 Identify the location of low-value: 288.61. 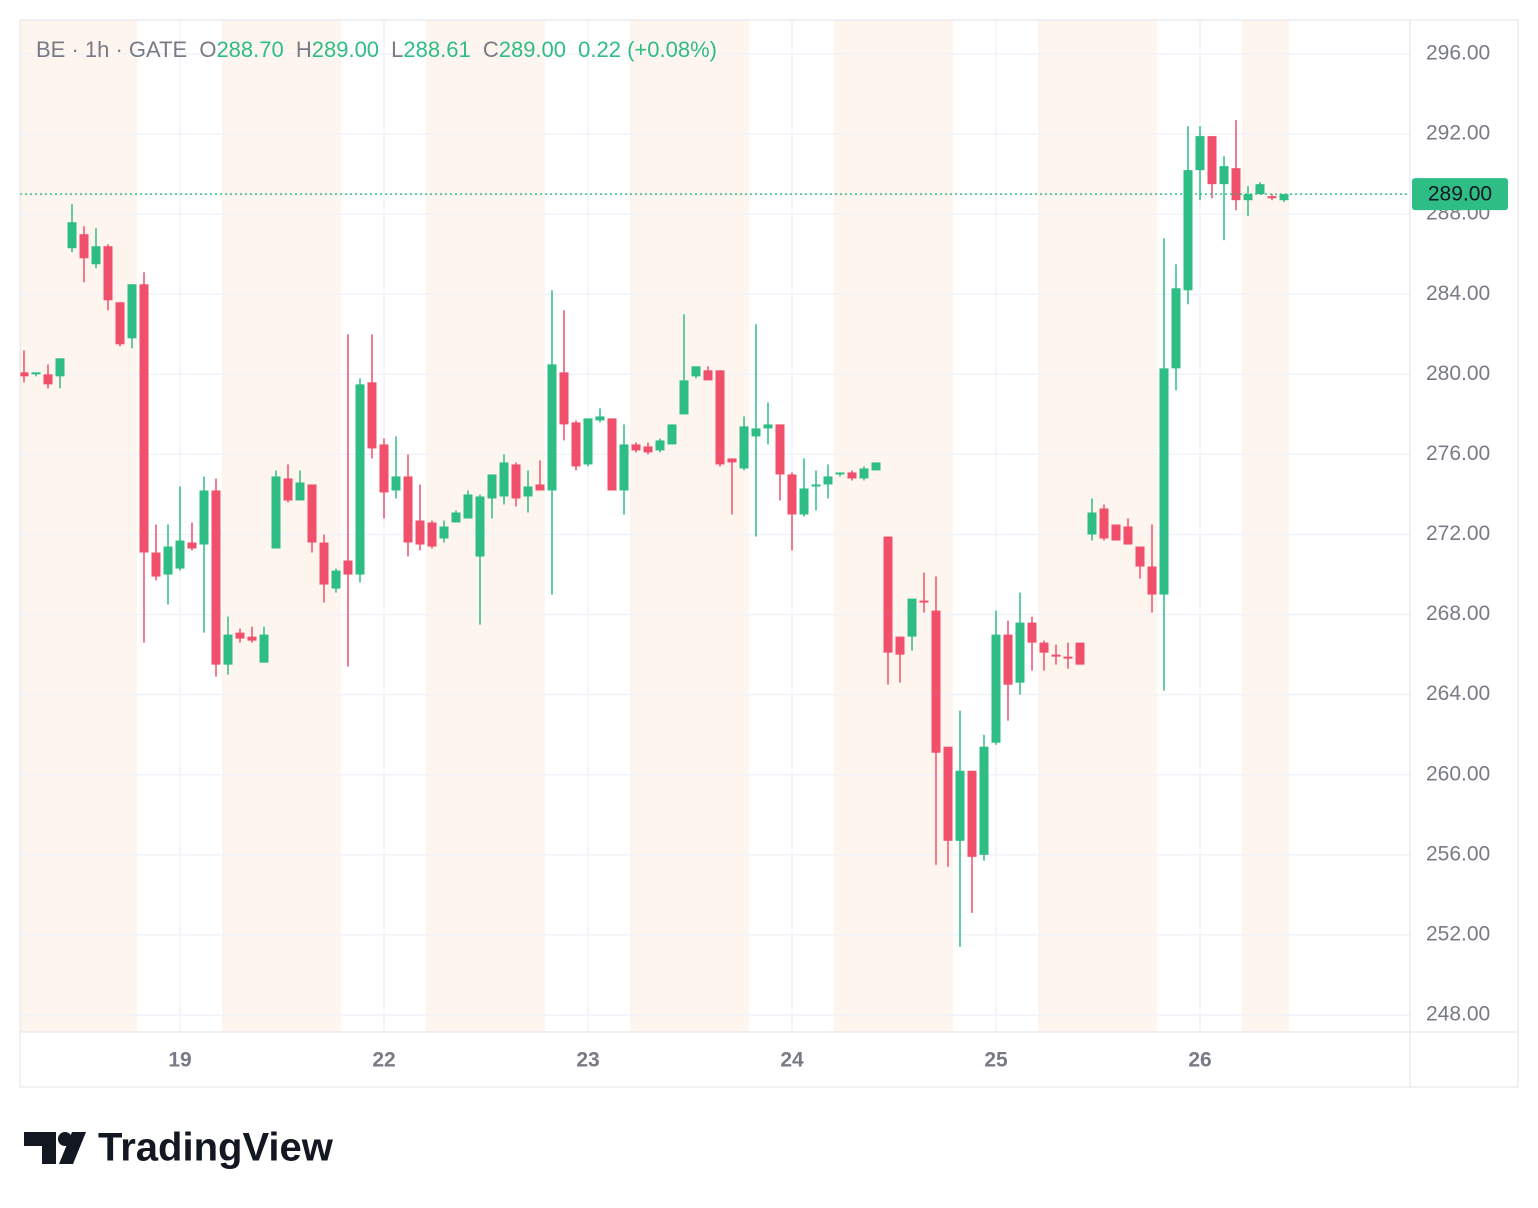
(436, 49).